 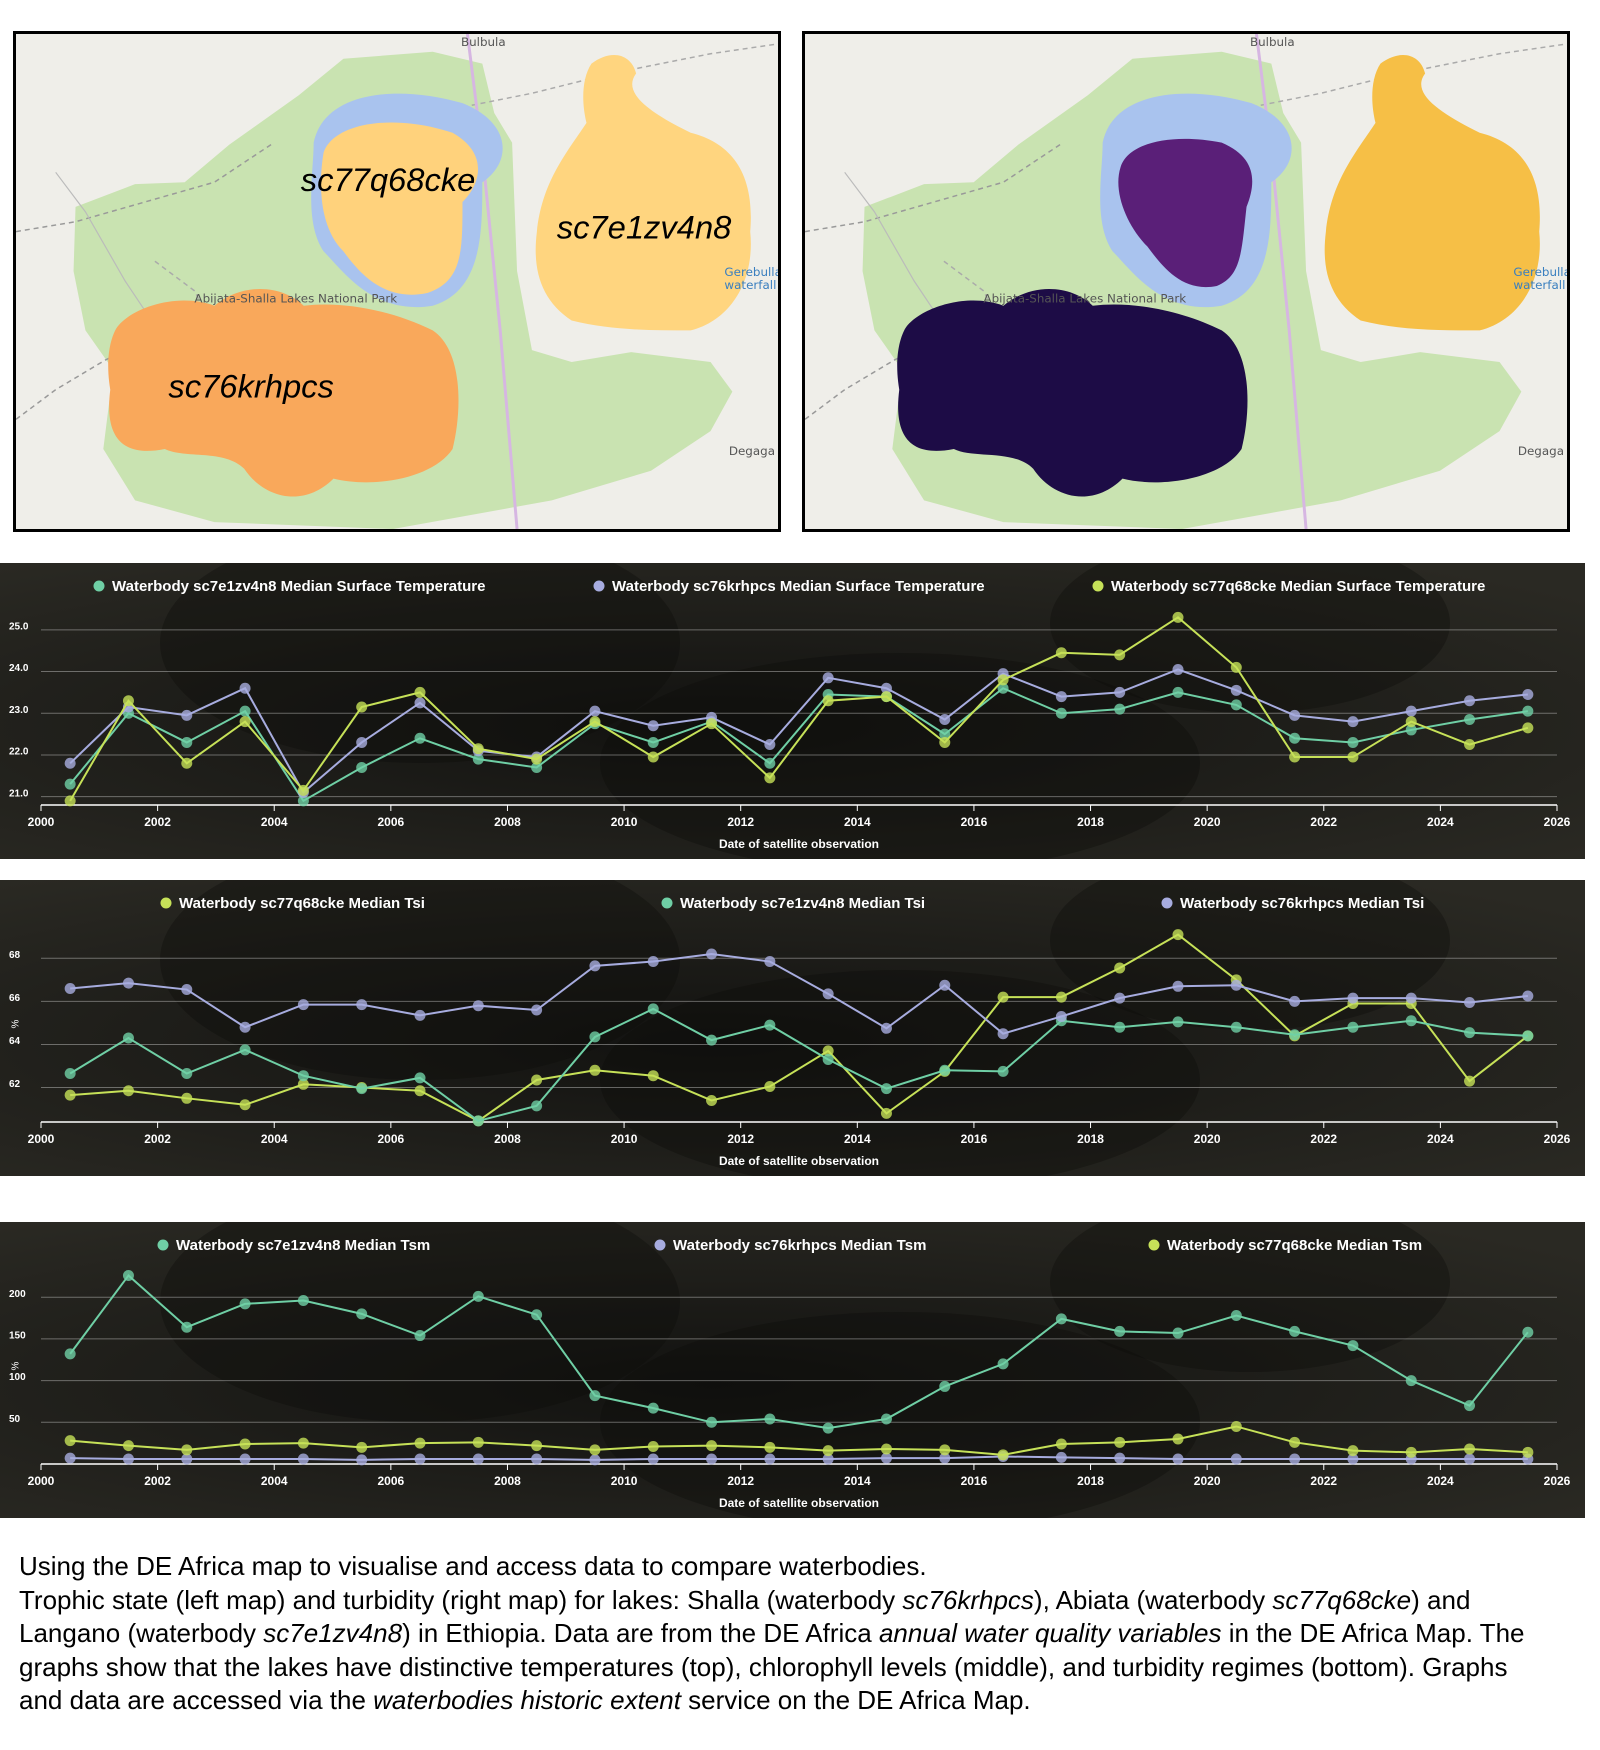 What do you see at coordinates (1302, 903) in the screenshot?
I see `legend-label: Waterbody sc76krhpcs Median Tsi` at bounding box center [1302, 903].